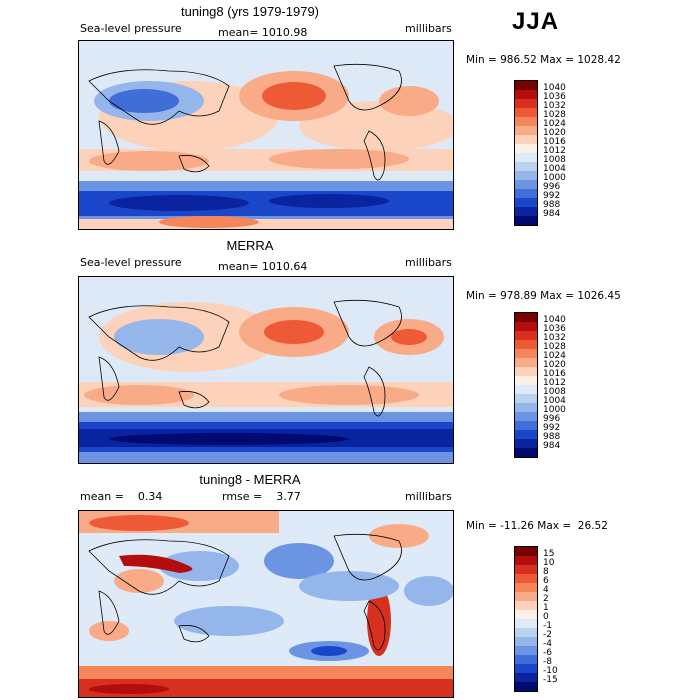 This screenshot has width=700, height=700. I want to click on colorbar-tick-label: 15, so click(549, 554).